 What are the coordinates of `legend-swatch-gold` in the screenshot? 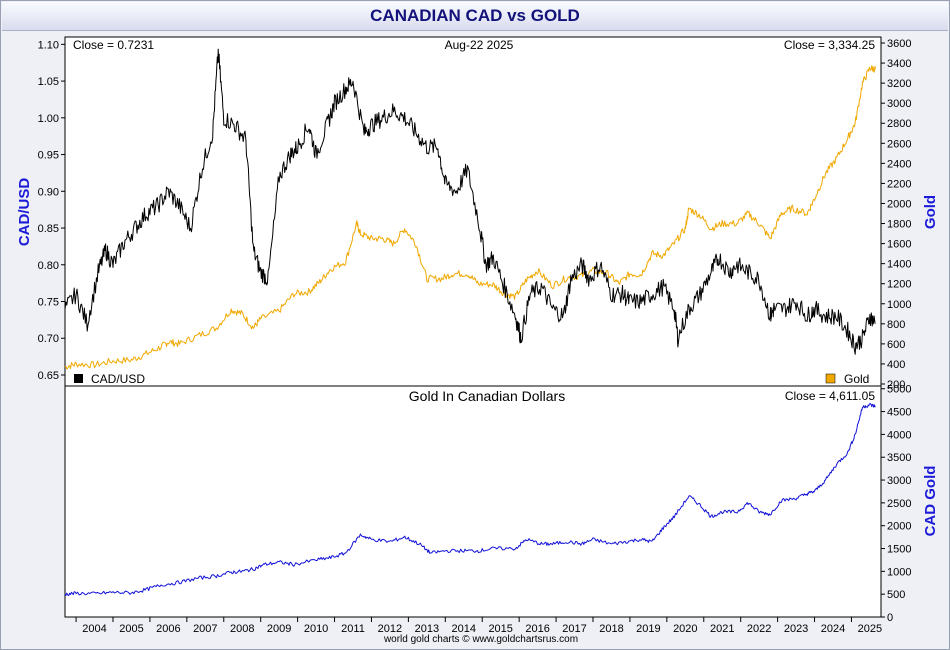 It's located at (830, 378).